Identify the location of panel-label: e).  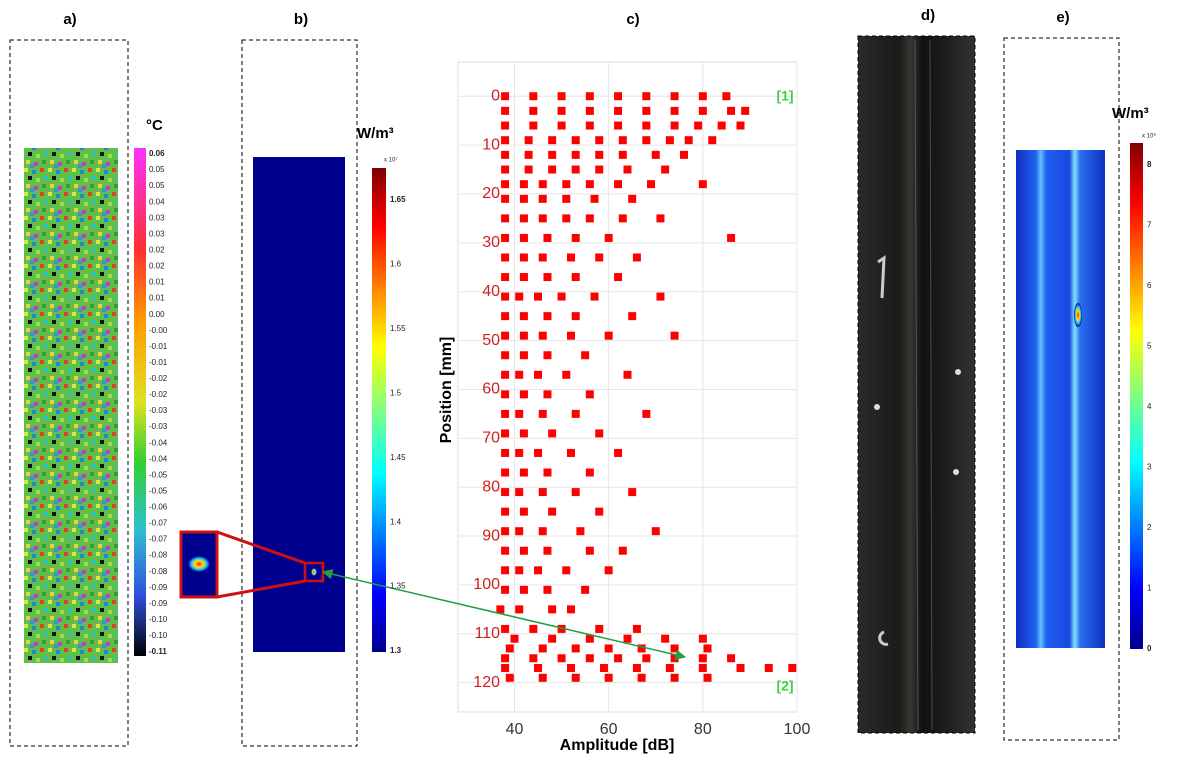
(1062, 17).